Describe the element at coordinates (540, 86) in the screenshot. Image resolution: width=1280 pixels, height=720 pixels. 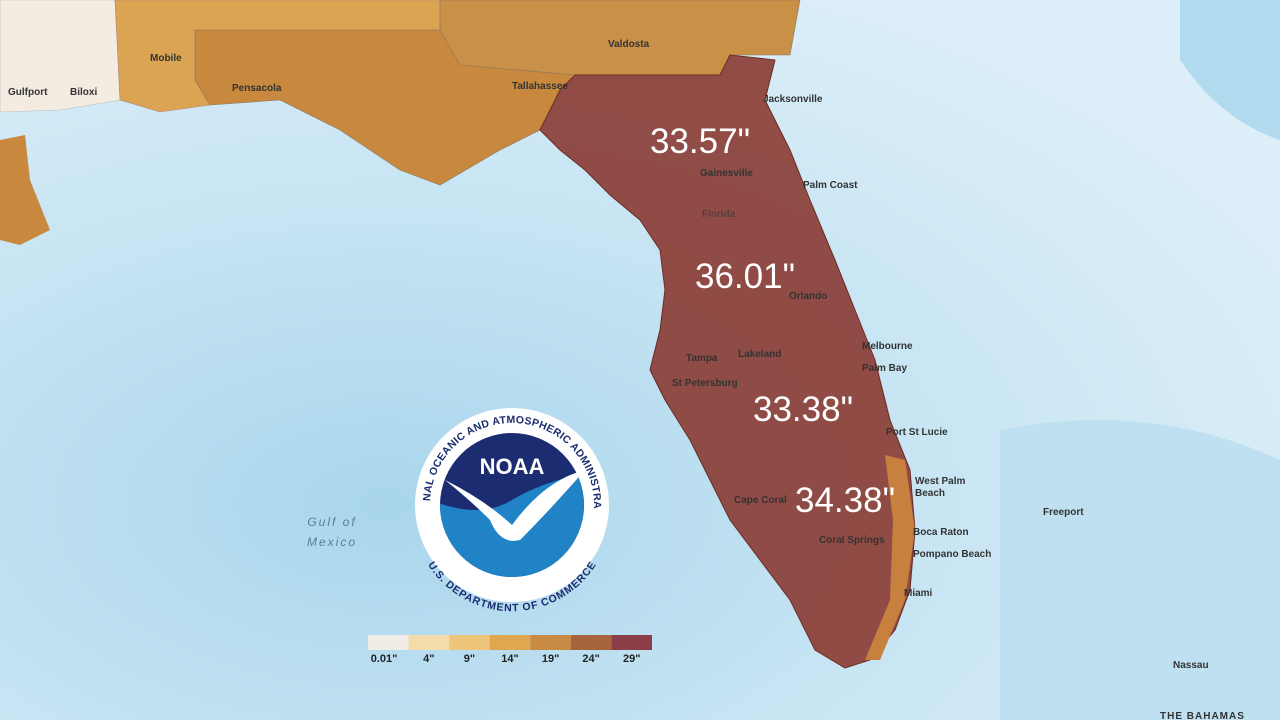
I see `city-label: Tallahassee` at that location.